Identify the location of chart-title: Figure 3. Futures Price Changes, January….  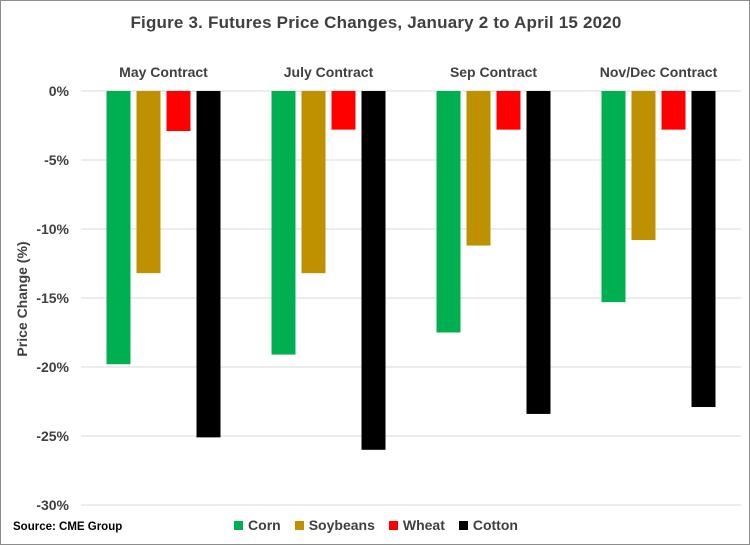
(376, 22).